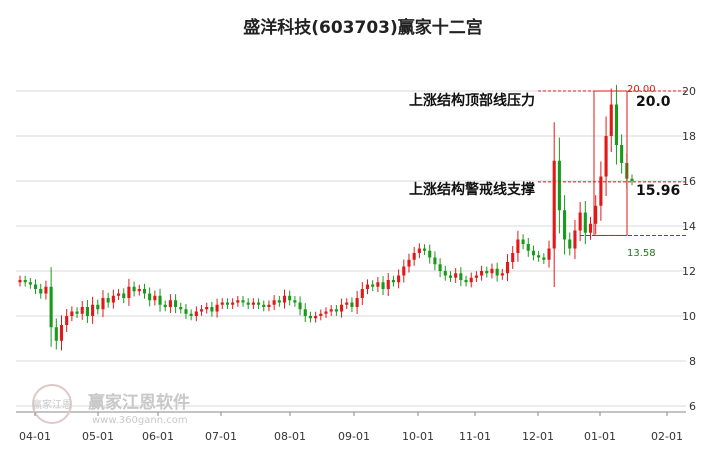 The width and height of the screenshot is (726, 450). I want to click on y-tick-label: 12, so click(689, 271).